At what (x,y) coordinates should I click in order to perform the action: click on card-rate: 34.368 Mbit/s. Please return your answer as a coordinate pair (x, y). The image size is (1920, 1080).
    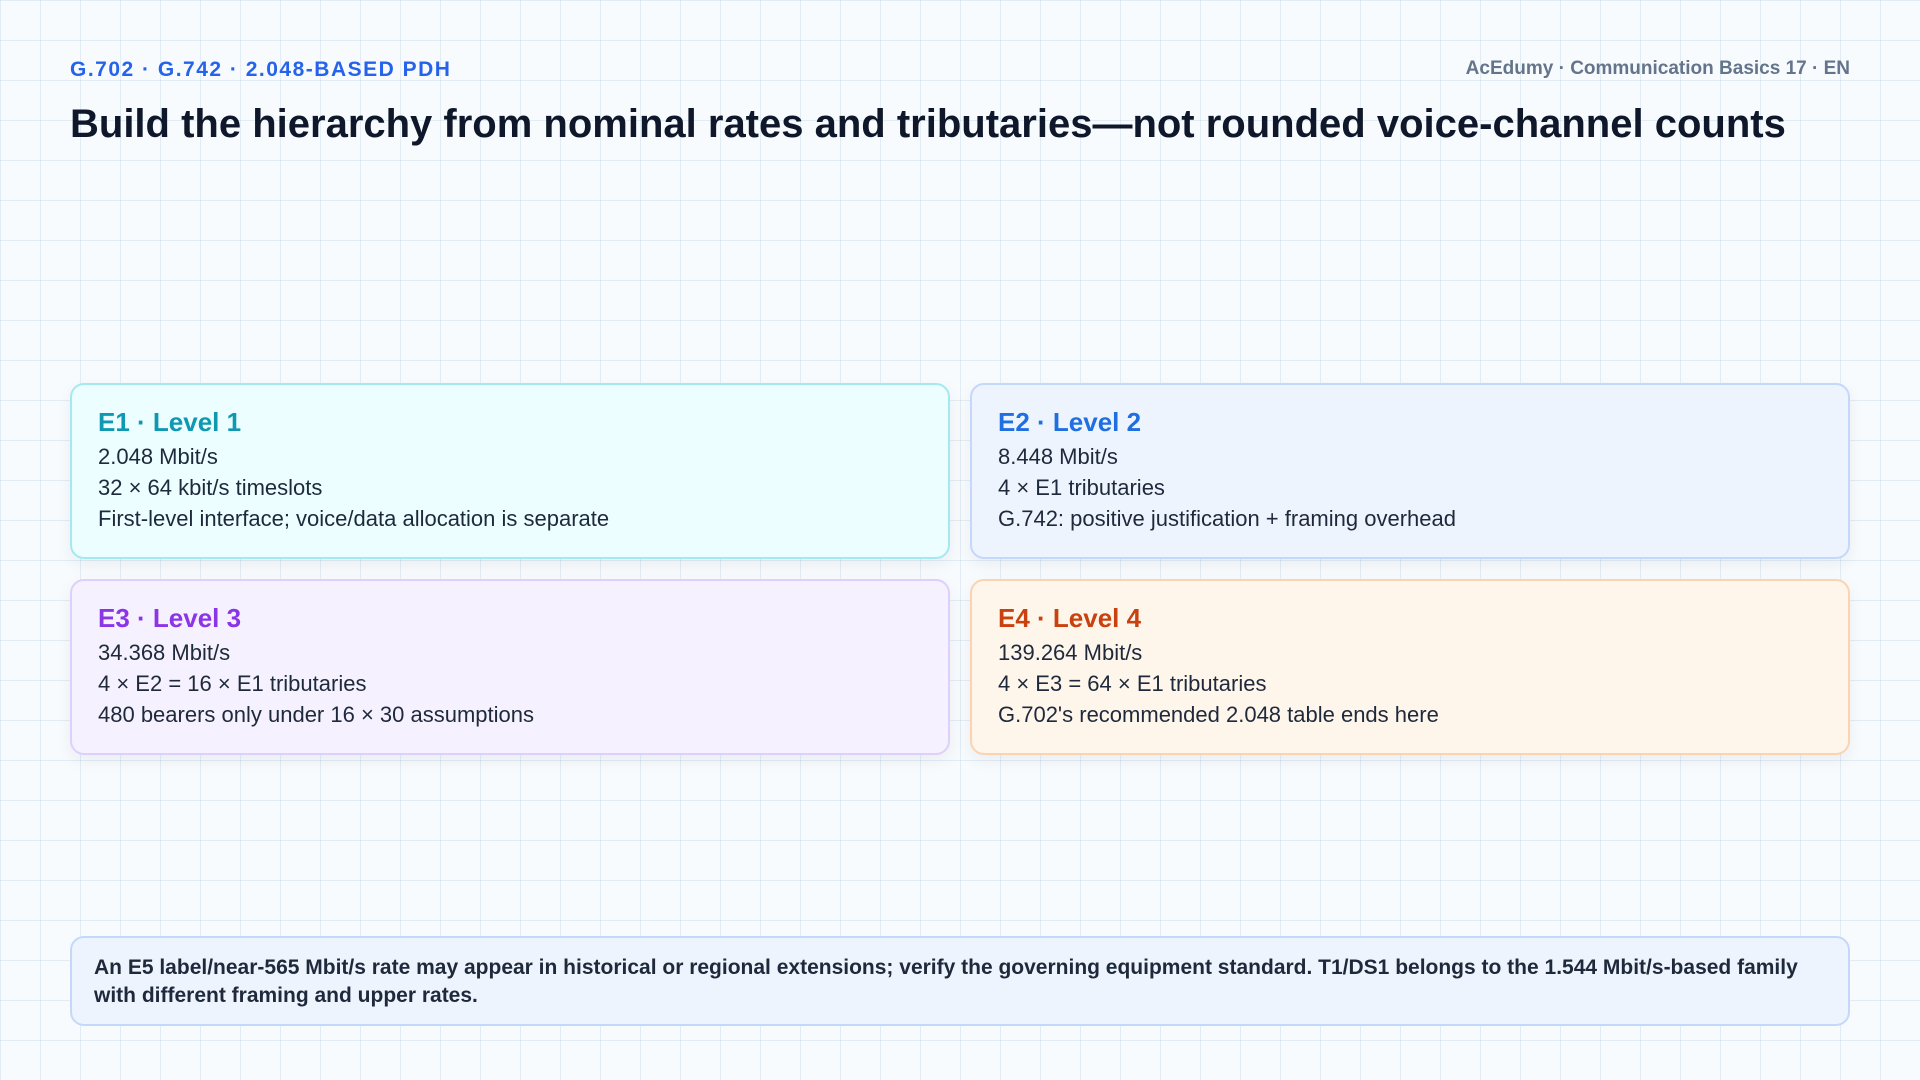
    Looking at the image, I should click on (164, 652).